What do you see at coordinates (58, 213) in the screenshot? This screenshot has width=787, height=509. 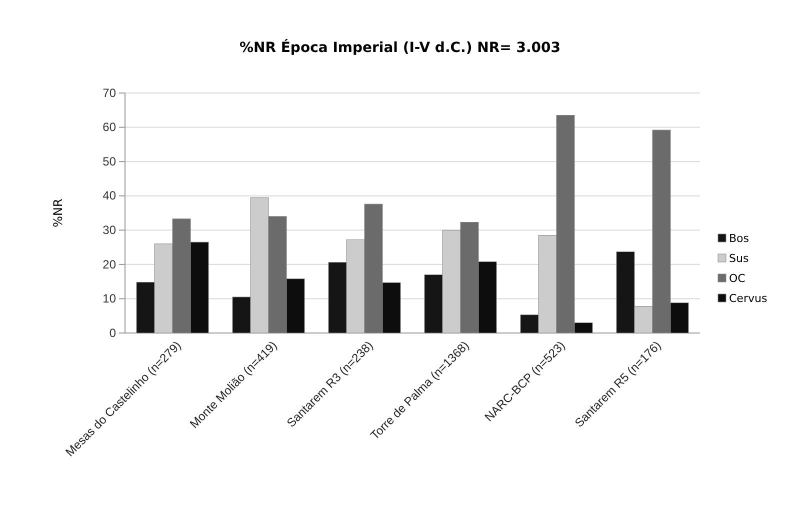 I see `y-axis-title: %NR` at bounding box center [58, 213].